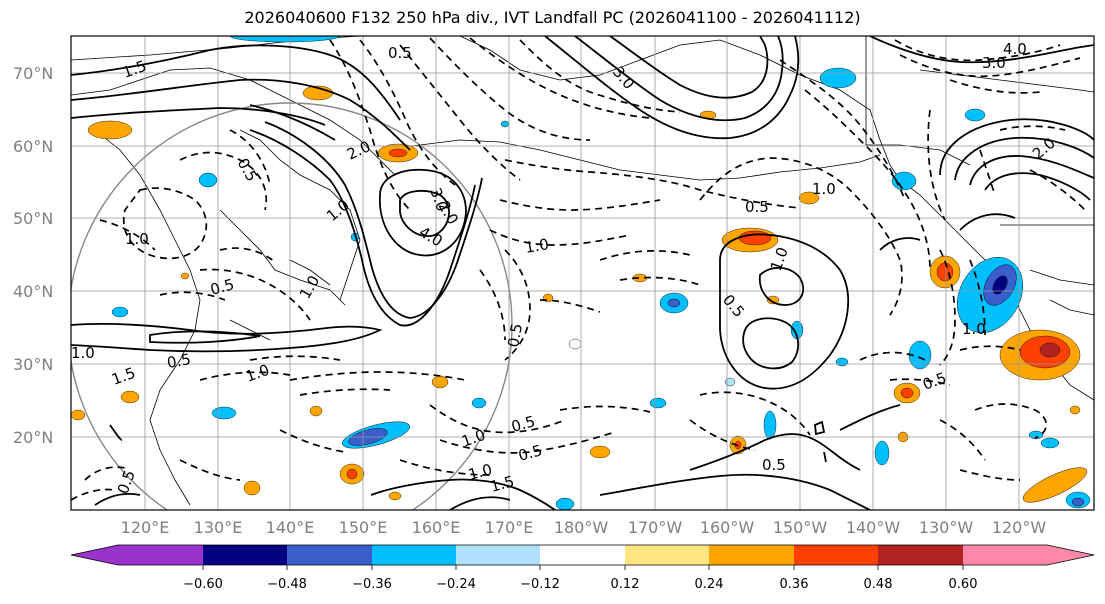 This screenshot has height=604, width=1105. I want to click on colorbar-tick-label: −0.12, so click(540, 584).